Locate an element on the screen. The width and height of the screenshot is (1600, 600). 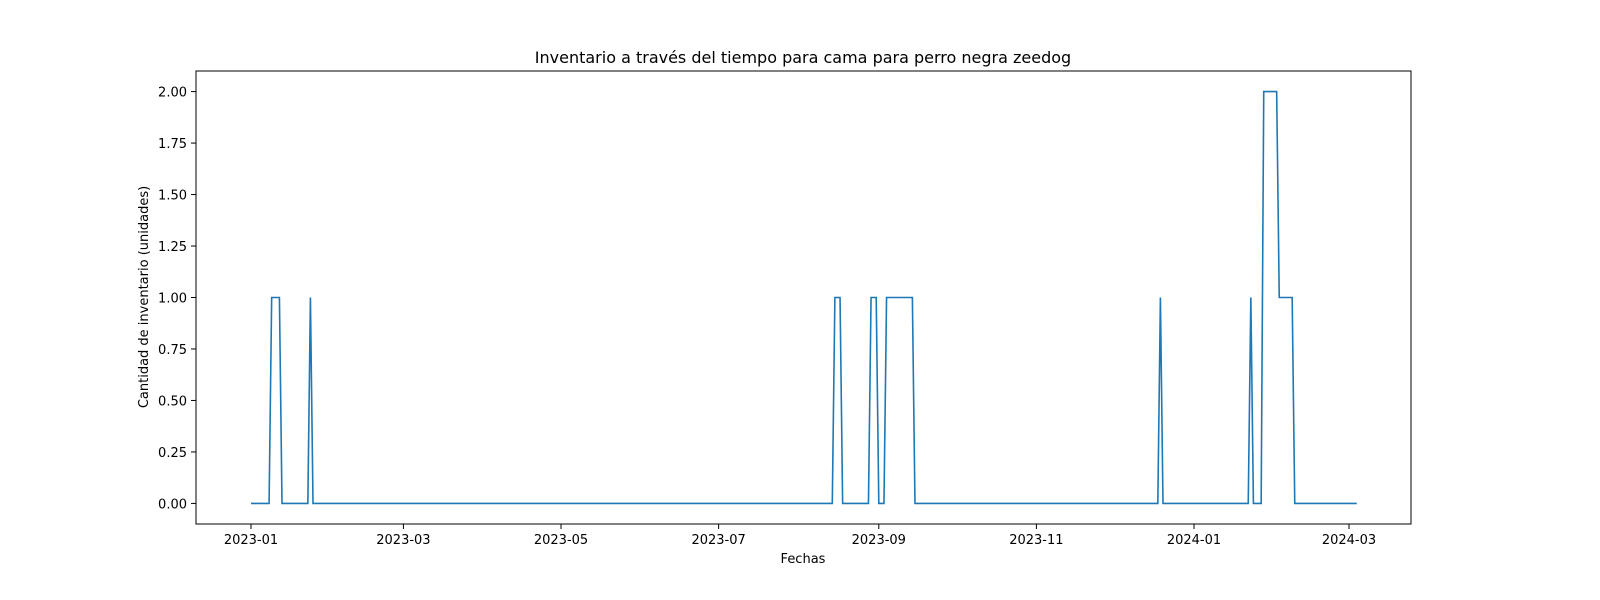
x-tick-label: 2023-11 is located at coordinates (1036, 540).